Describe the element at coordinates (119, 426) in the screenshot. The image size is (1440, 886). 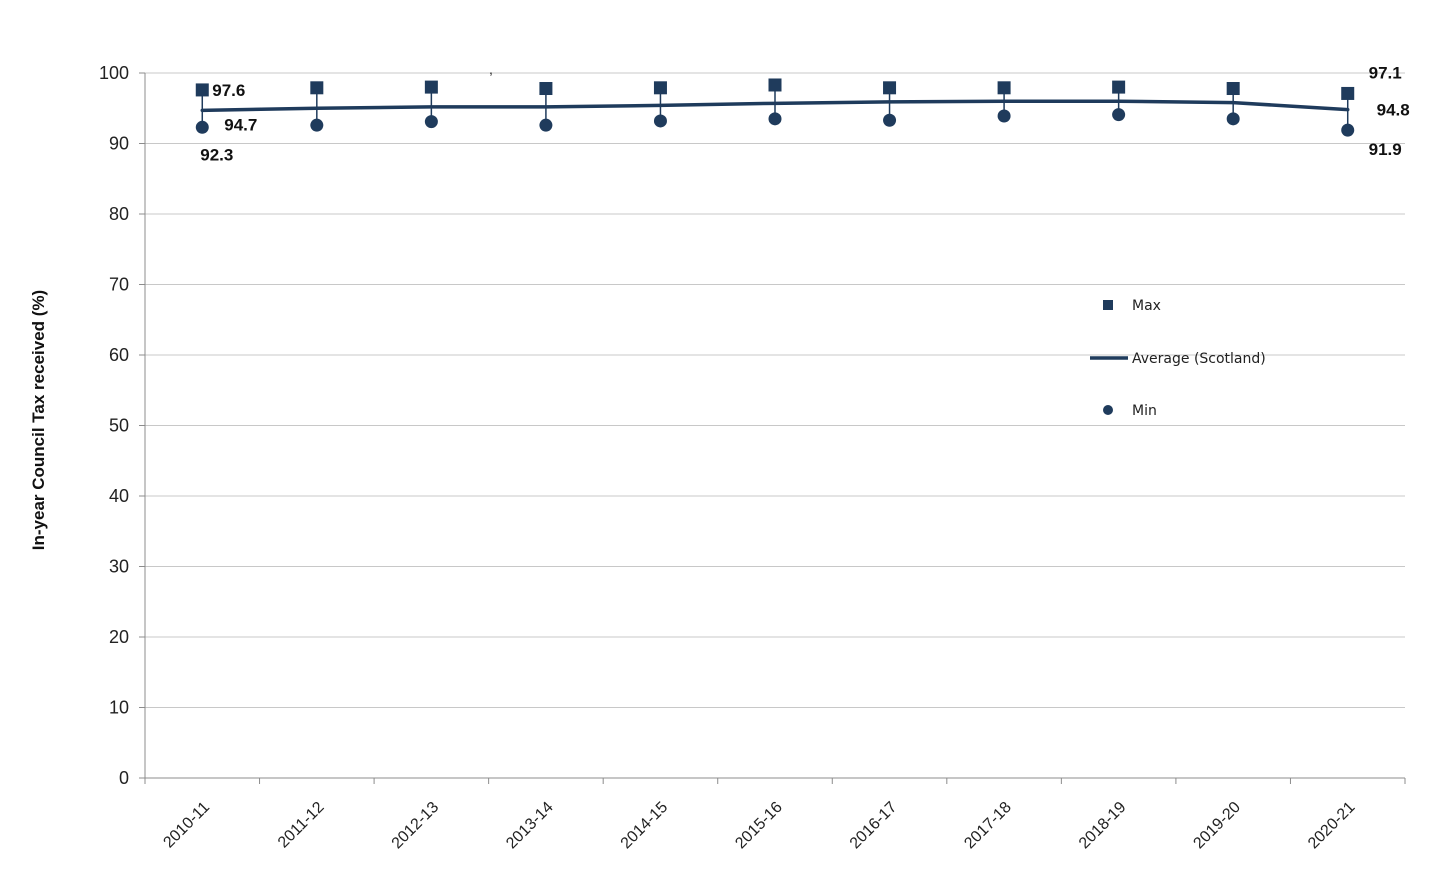
I see `y-tick-label: 50` at that location.